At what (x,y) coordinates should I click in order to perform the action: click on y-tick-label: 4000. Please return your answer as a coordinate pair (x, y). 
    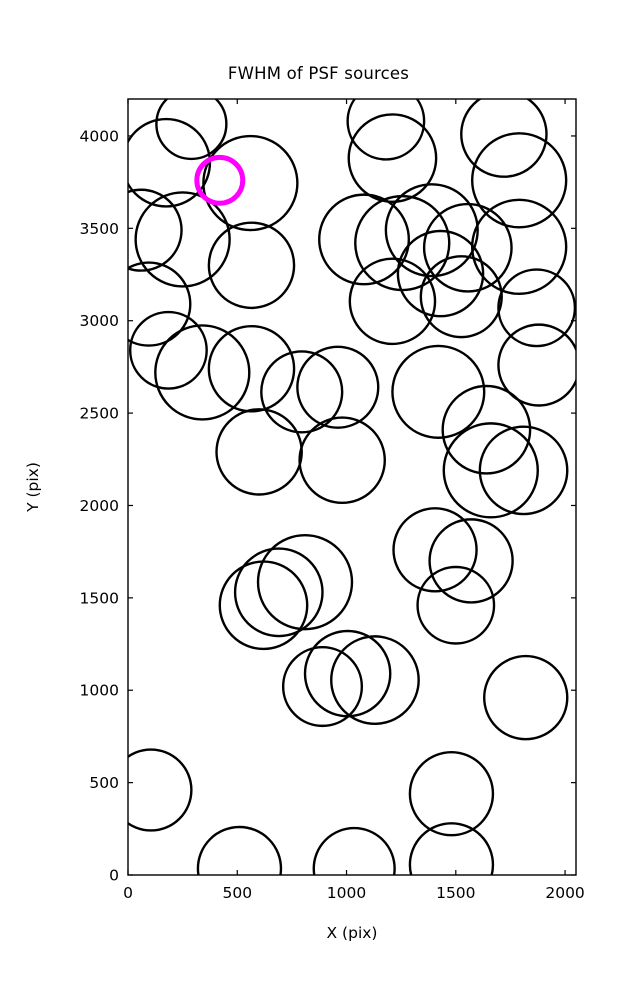
    Looking at the image, I should click on (99, 136).